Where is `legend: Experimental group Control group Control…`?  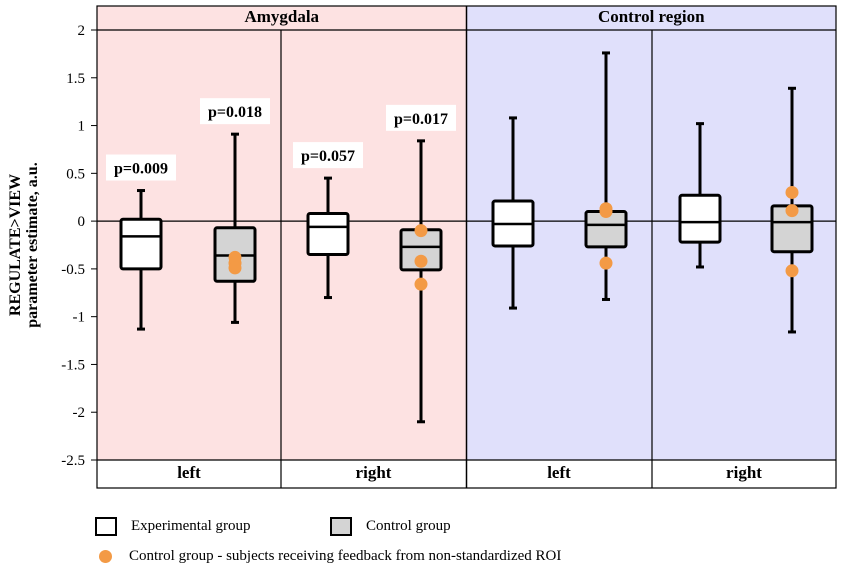
legend: Experimental group Control group Control… is located at coordinates (465, 545).